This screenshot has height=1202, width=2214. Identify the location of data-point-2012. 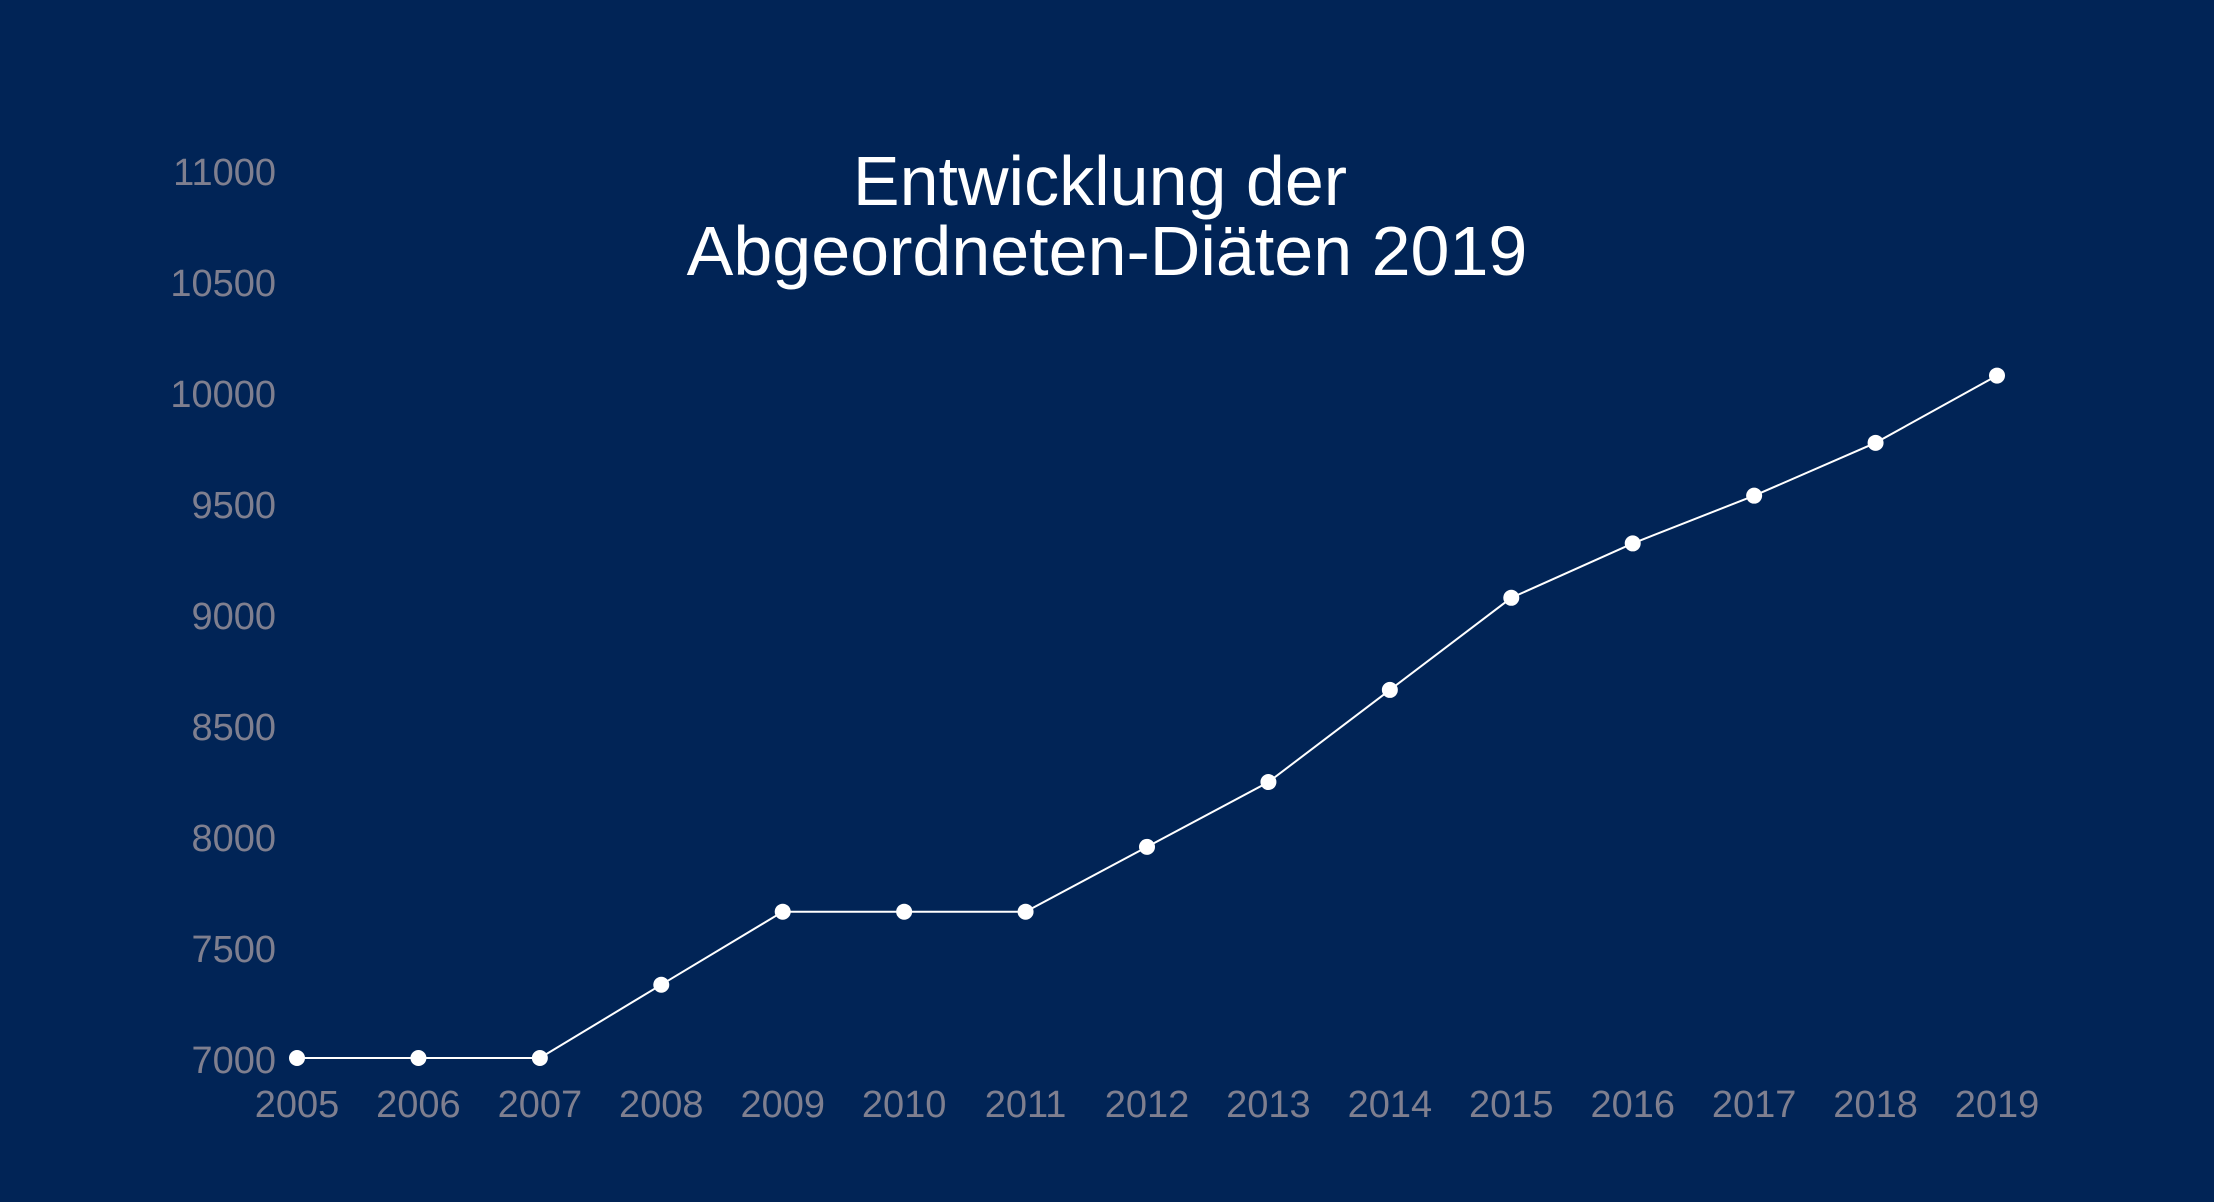
(1147, 846).